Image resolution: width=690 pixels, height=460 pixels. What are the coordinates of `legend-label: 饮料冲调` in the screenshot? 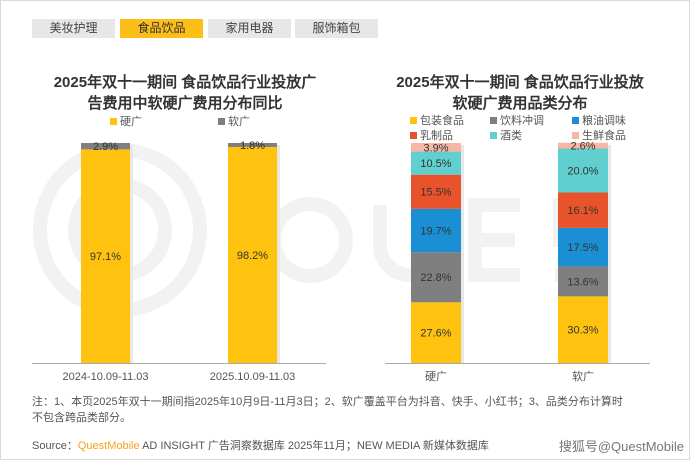 It's located at (522, 121).